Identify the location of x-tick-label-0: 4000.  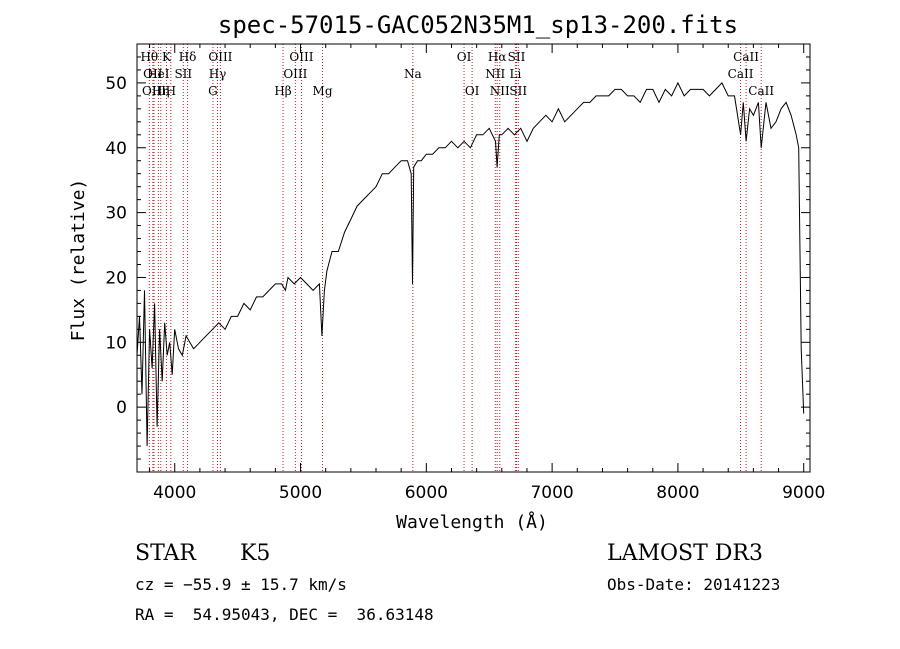
(174, 493).